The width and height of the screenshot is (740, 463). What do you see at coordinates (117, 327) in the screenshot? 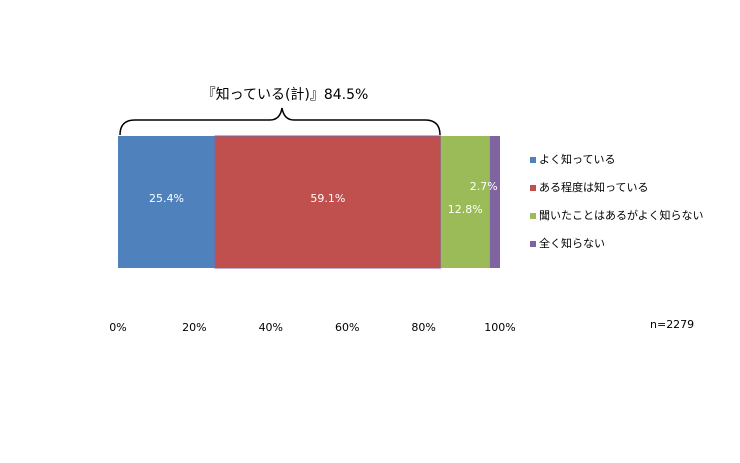
I see `x-tick-label: 0%` at bounding box center [117, 327].